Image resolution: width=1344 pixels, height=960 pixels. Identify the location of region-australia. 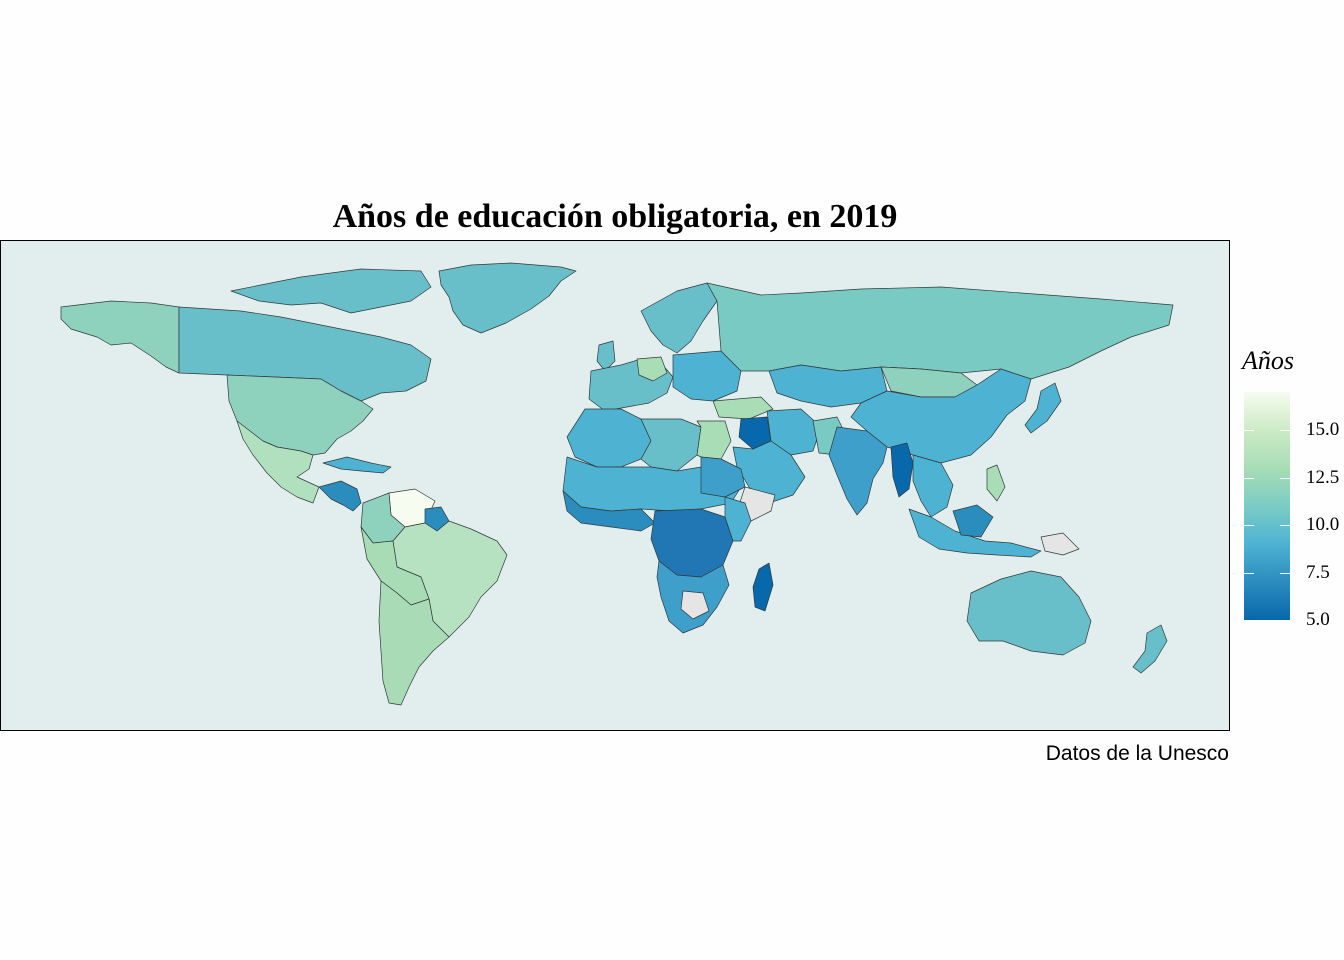
(1029, 613).